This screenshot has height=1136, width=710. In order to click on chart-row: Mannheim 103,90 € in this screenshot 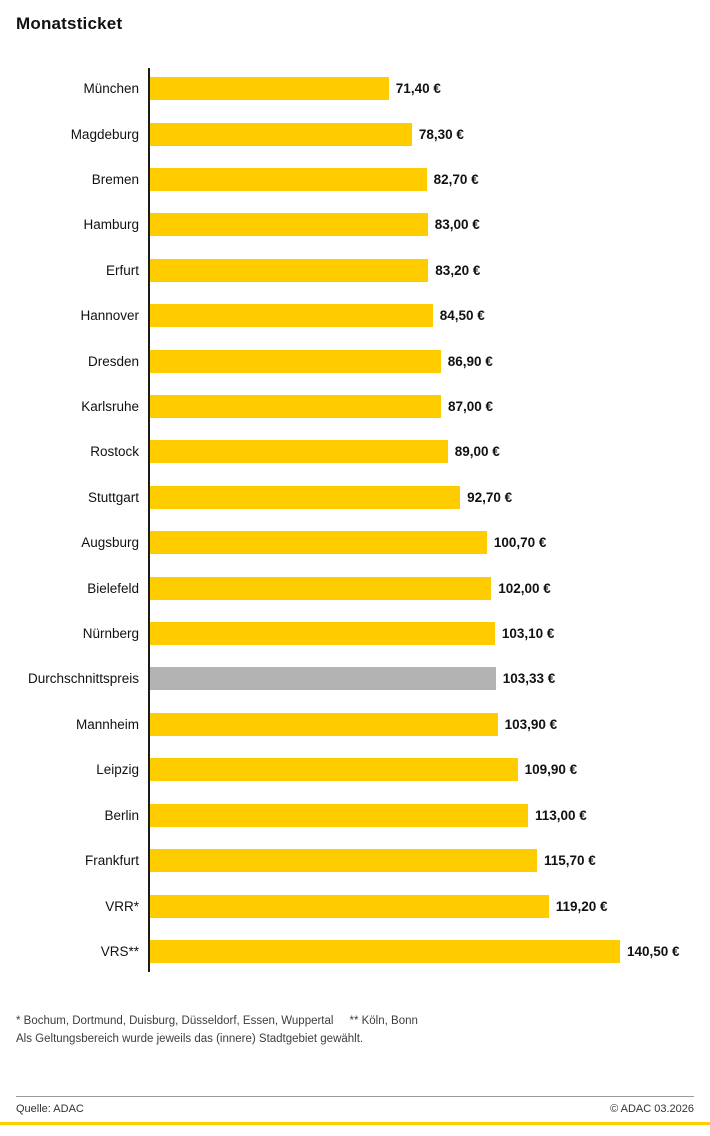, I will do `click(355, 724)`.